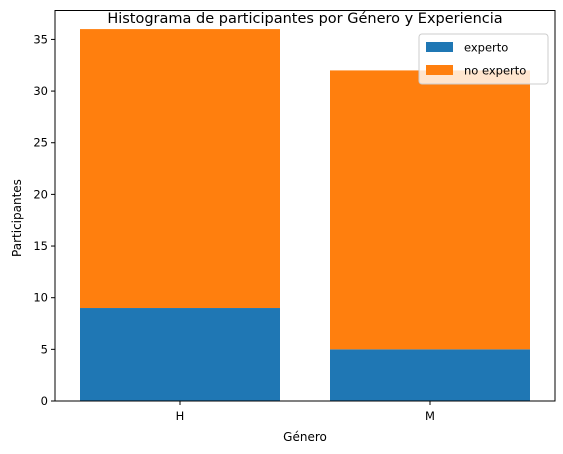 The width and height of the screenshot is (563, 454). Describe the element at coordinates (44, 220) in the screenshot. I see `y-axis-ticks: 0 5 10 15 20 25 30 35` at that location.